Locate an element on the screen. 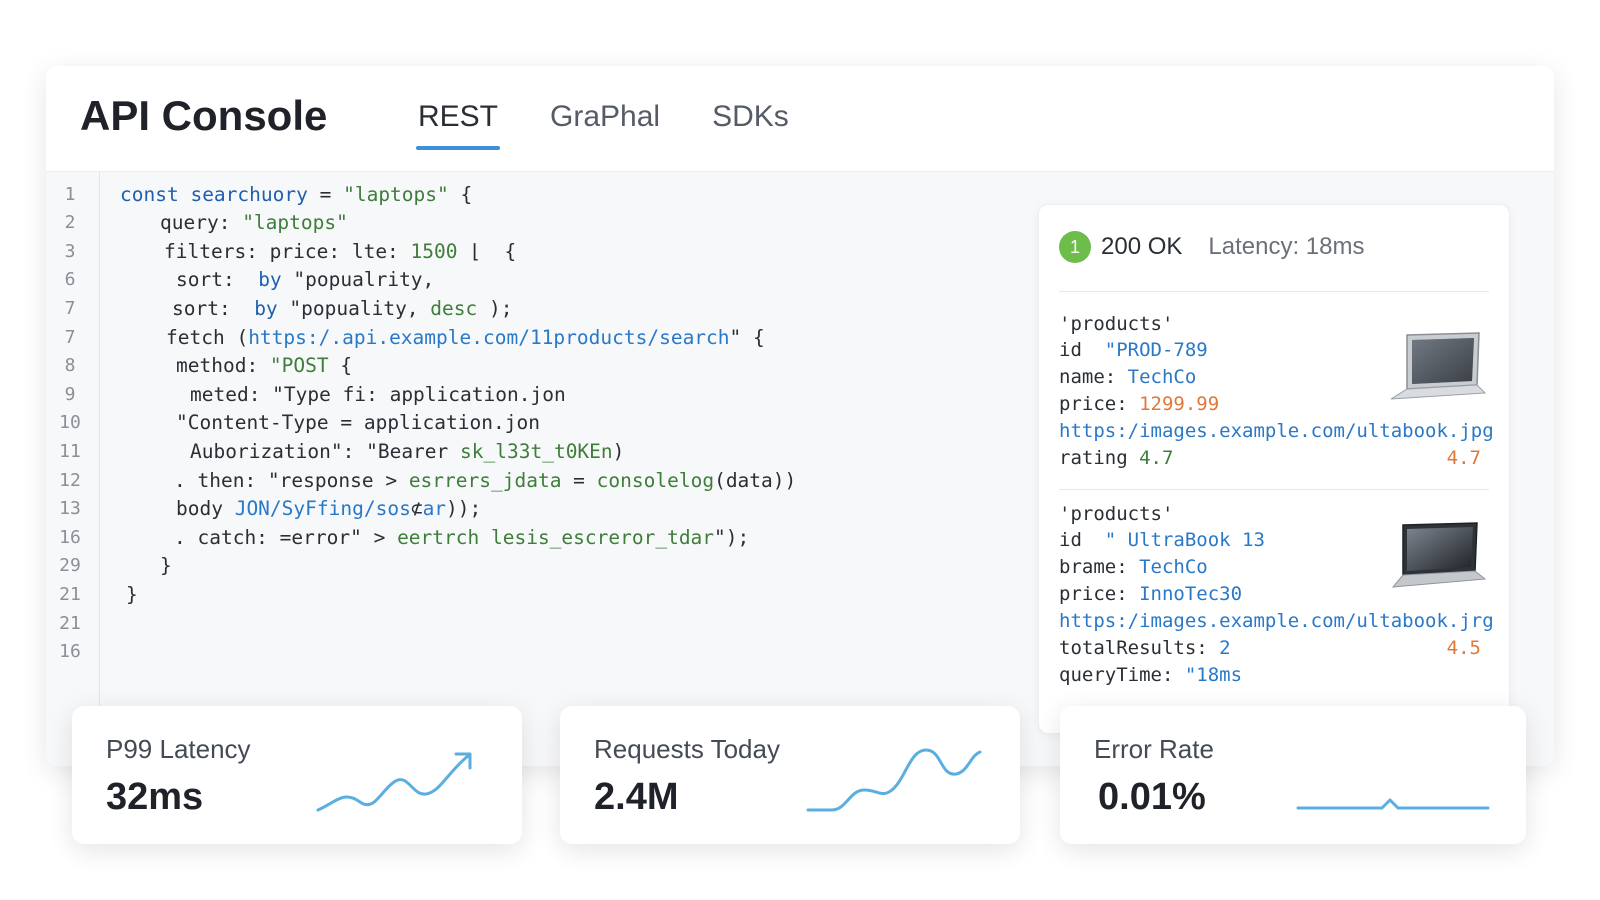 This screenshot has height=900, width=1600. metric-card-requests-today: Requests Today 2.4M is located at coordinates (790, 775).